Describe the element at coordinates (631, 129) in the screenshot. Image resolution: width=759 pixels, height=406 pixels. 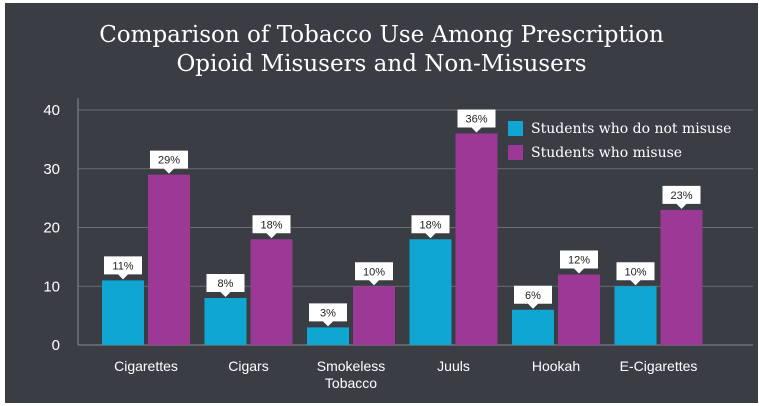
I see `legend-label: Students who do not misuse` at that location.